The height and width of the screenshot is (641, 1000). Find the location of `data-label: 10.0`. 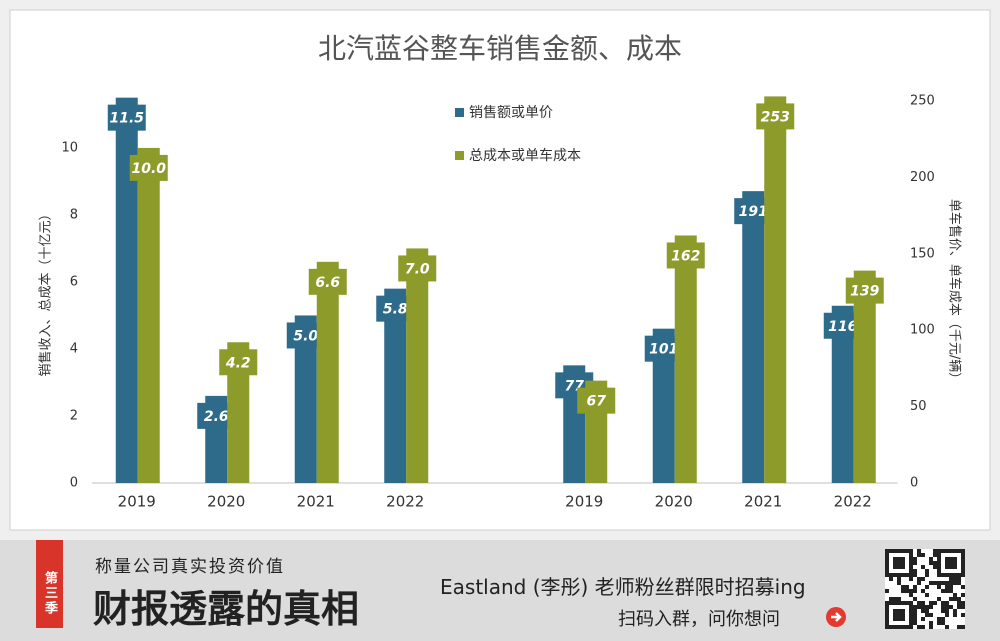

data-label: 10.0 is located at coordinates (148, 169).